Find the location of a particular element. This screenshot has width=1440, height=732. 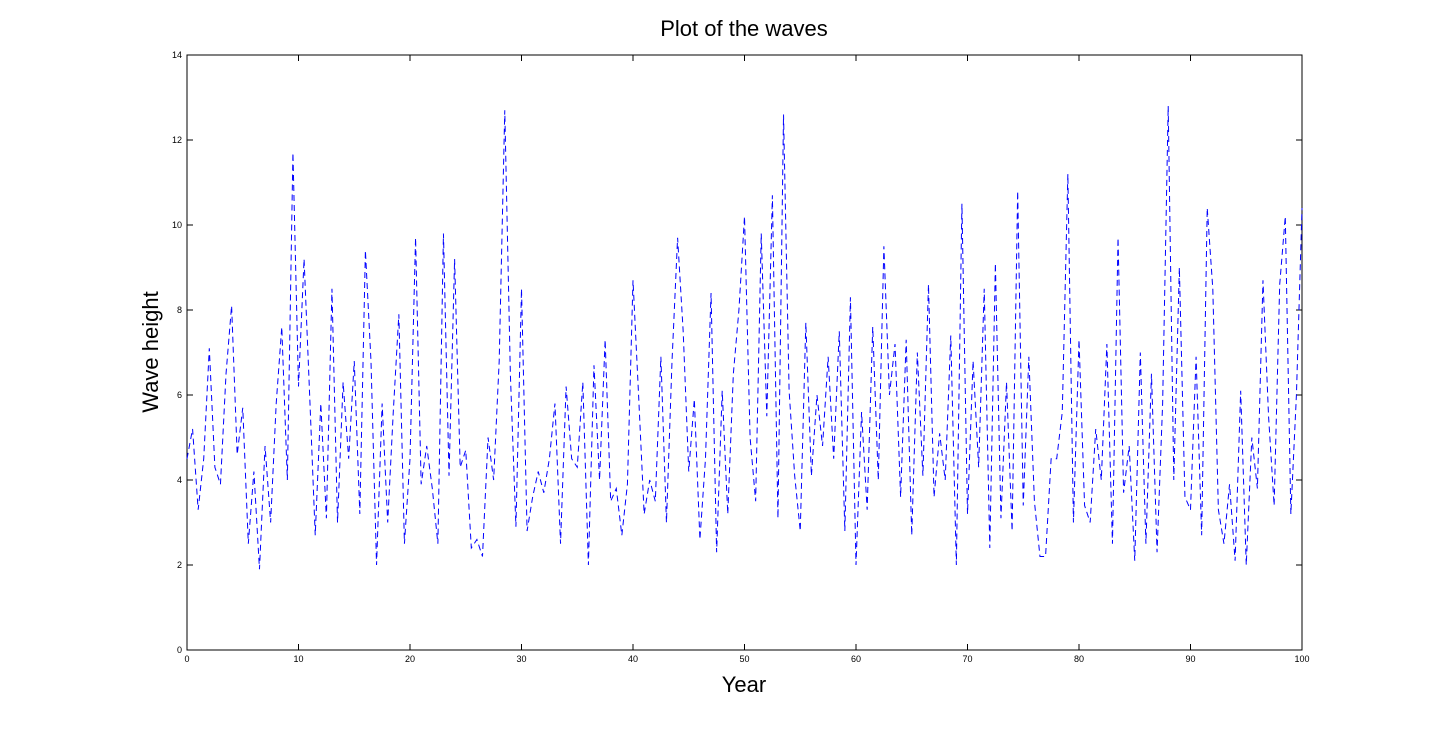

y-tick-label: 14 is located at coordinates (177, 55).